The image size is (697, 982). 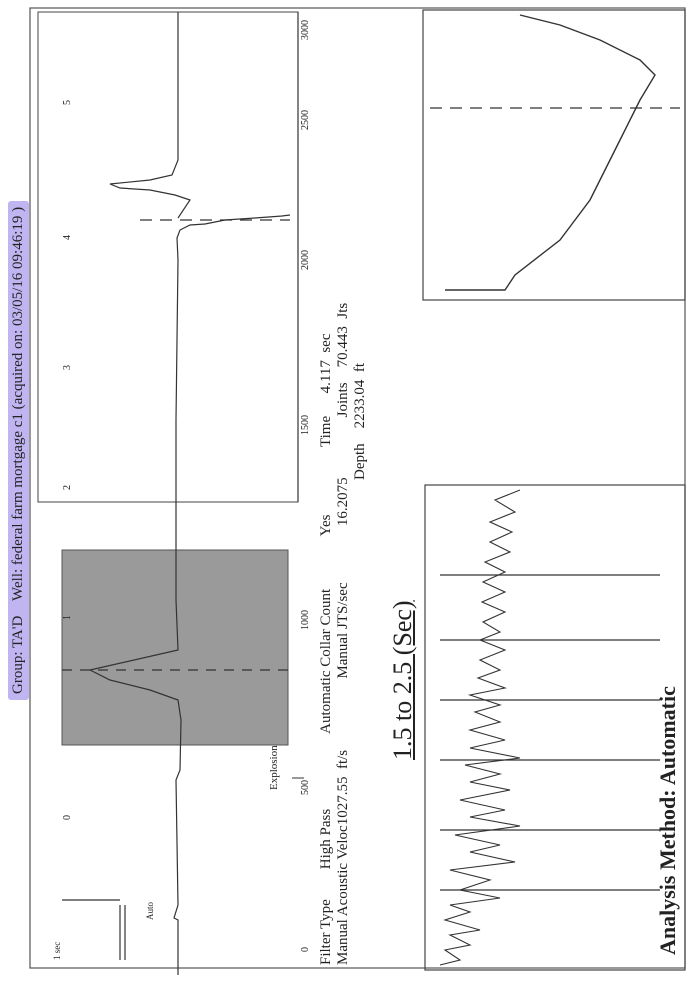 I want to click on joints-unit: Jts, so click(x=343, y=310).